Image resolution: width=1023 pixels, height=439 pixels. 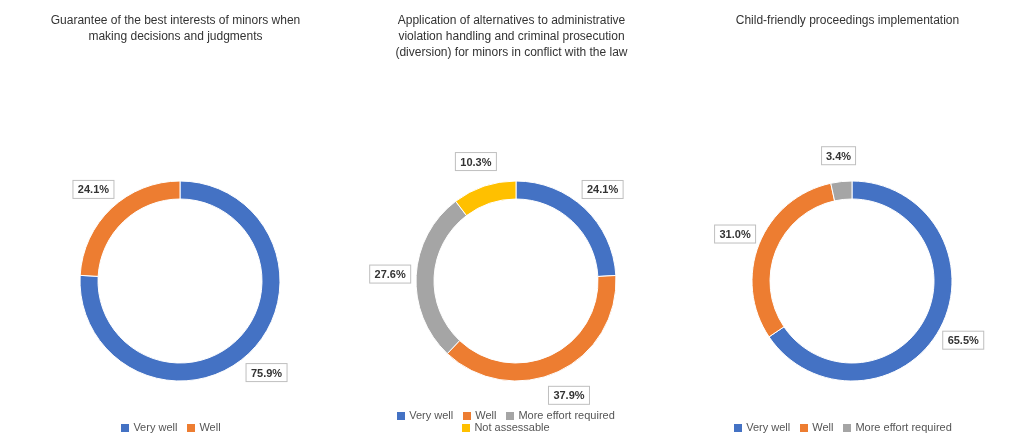 What do you see at coordinates (569, 395) in the screenshot?
I see `data-label: 37.9%` at bounding box center [569, 395].